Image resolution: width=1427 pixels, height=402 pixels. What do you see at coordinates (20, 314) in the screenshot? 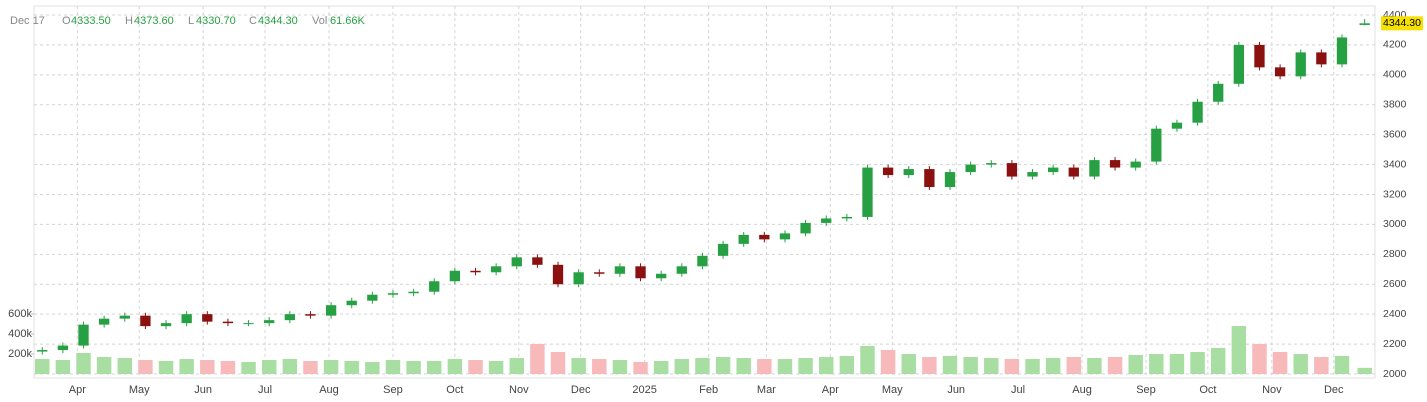
I see `volume-tick-label: 600k` at bounding box center [20, 314].